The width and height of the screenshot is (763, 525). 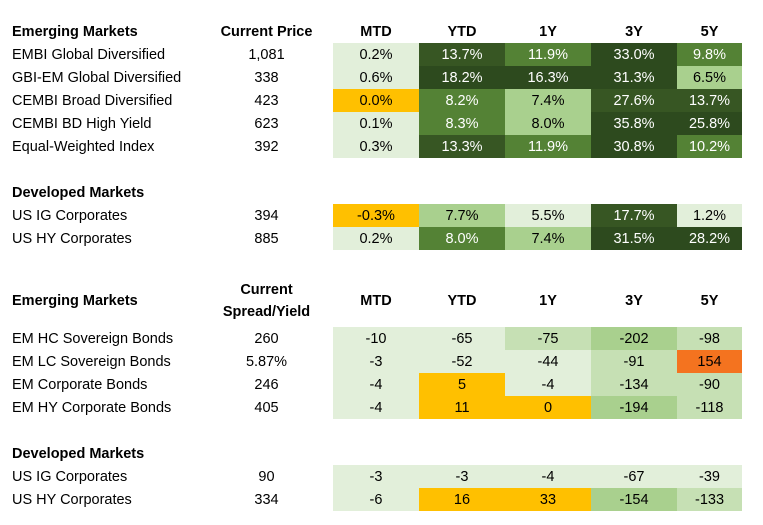 I want to click on cell-3y: -91, so click(x=634, y=361).